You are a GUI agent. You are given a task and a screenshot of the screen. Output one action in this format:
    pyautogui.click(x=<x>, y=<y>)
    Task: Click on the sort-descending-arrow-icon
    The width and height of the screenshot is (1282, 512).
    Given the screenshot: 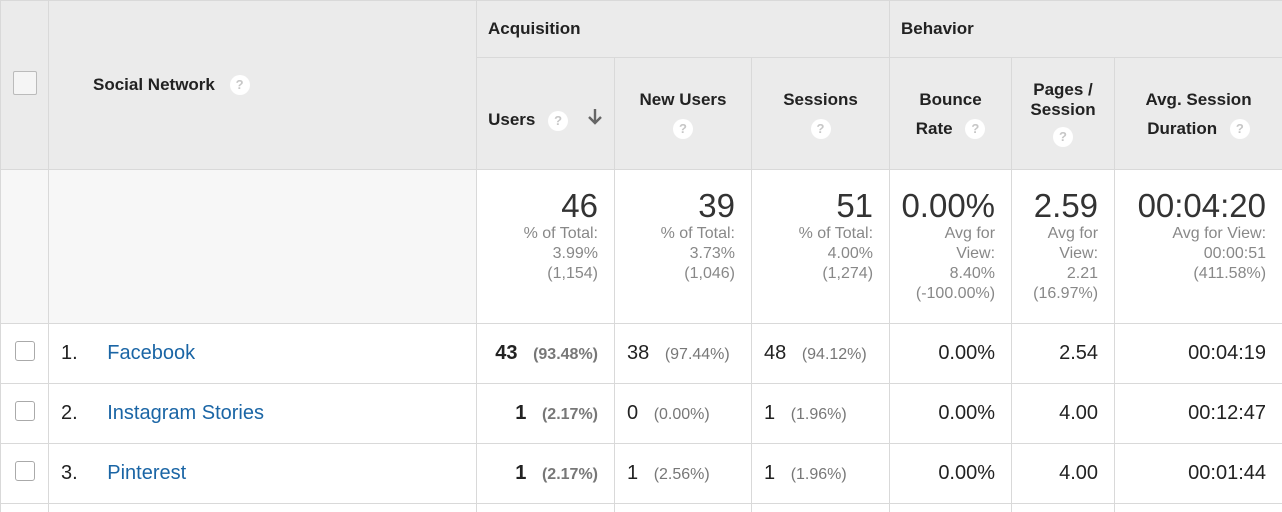 What is the action you would take?
    pyautogui.click(x=595, y=121)
    